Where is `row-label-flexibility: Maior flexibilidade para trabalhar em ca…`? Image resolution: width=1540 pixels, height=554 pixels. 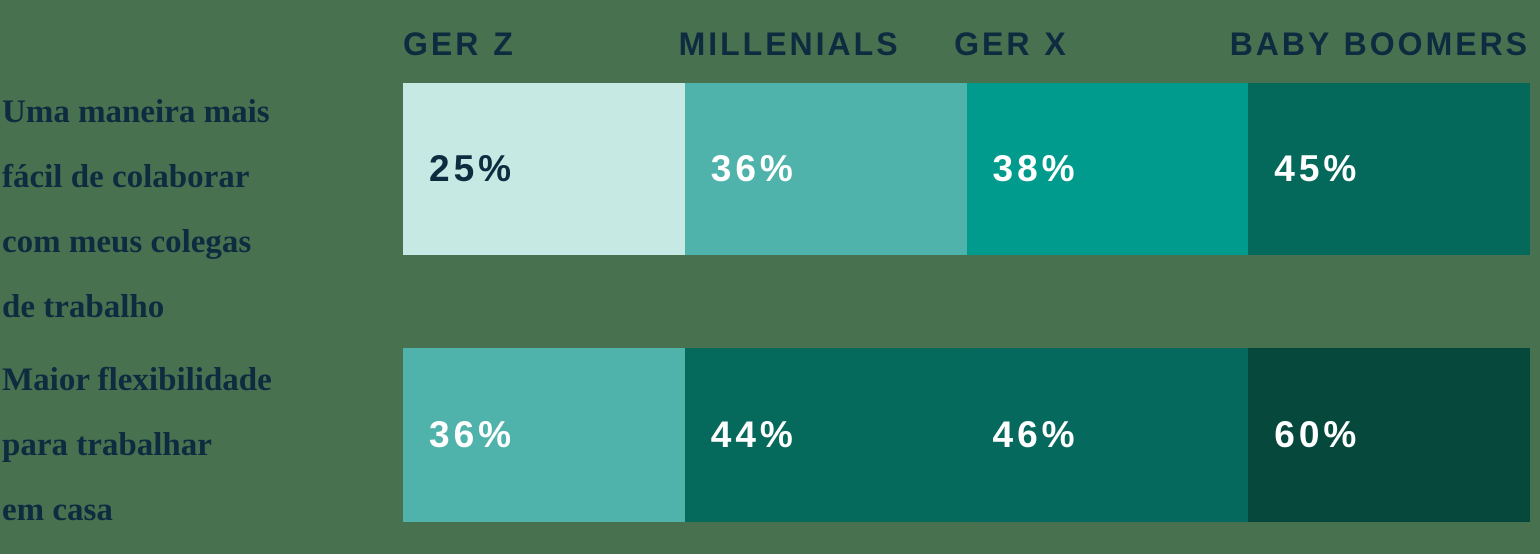
row-label-flexibility: Maior flexibilidade para trabalhar em ca… is located at coordinates (137, 445).